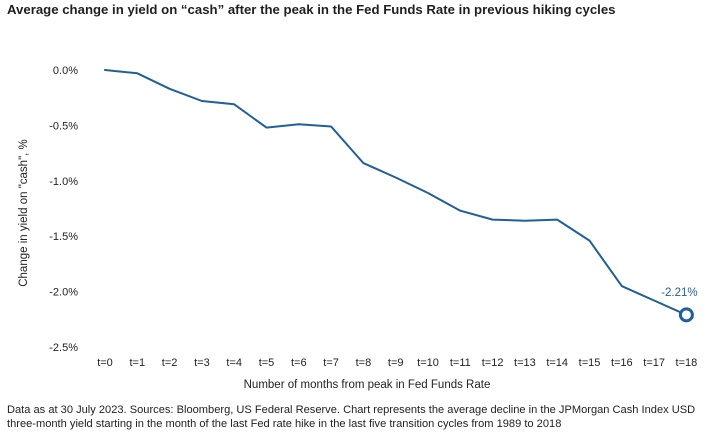 Image resolution: width=727 pixels, height=437 pixels. I want to click on x-tick-label: t=7, so click(331, 363).